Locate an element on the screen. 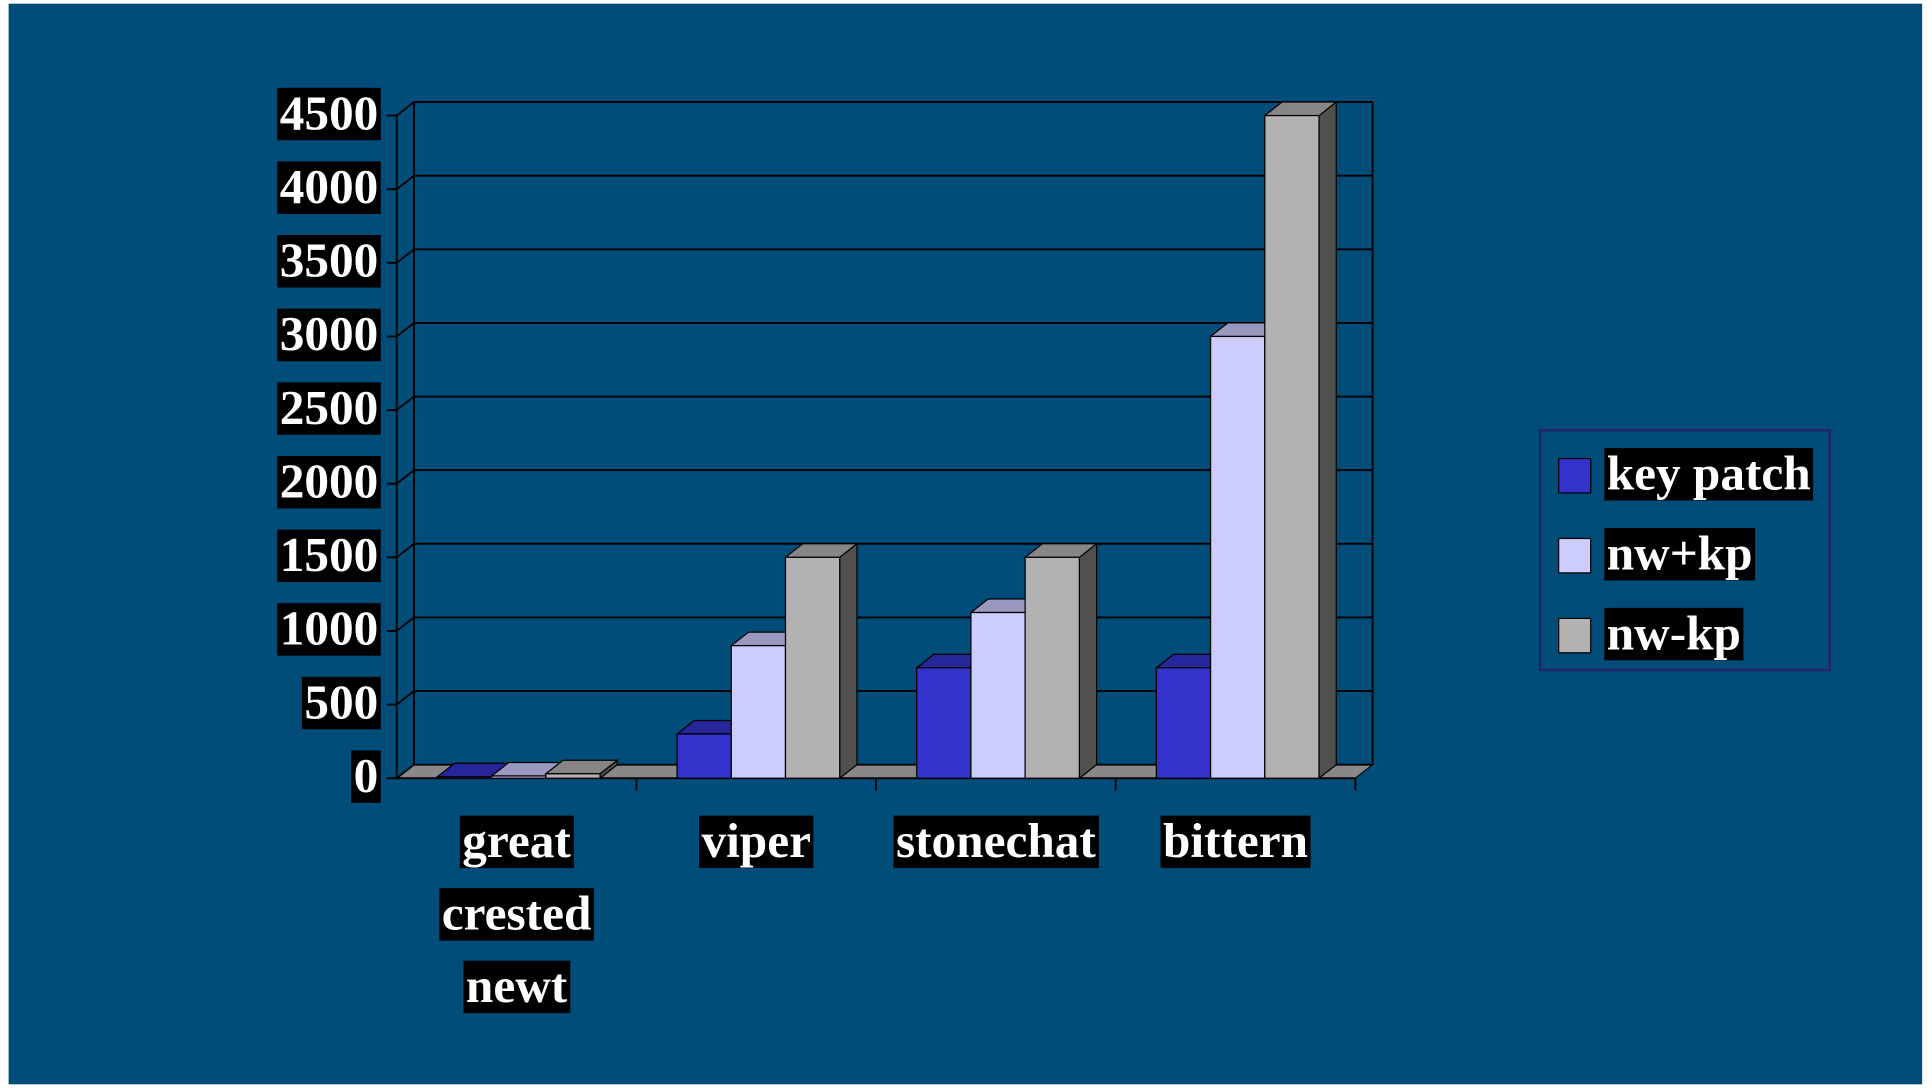 The width and height of the screenshot is (1932, 1088). y-tick-label: 1500 is located at coordinates (329, 554).